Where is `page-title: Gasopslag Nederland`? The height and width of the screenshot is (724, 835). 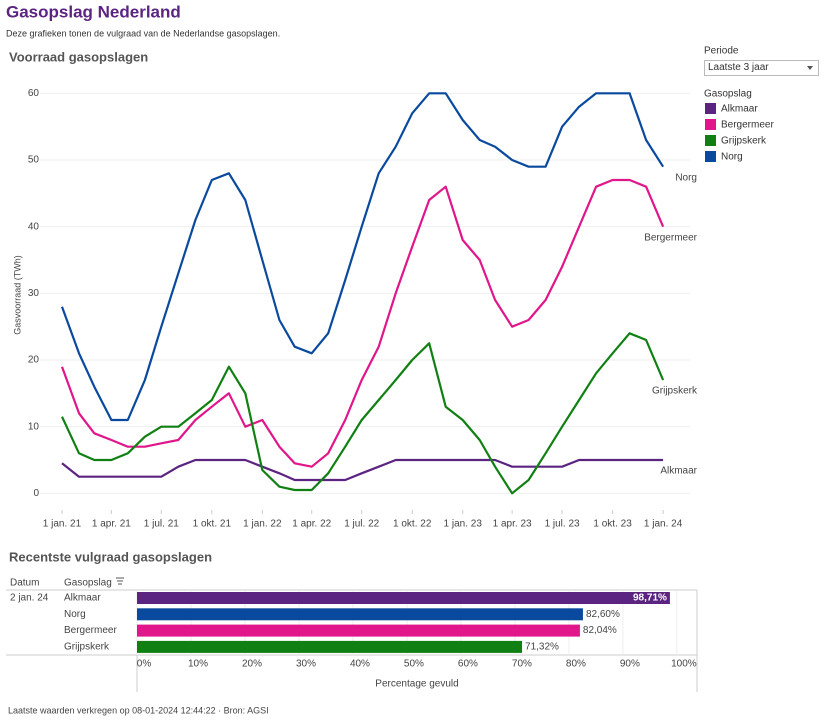 page-title: Gasopslag Nederland is located at coordinates (93, 11).